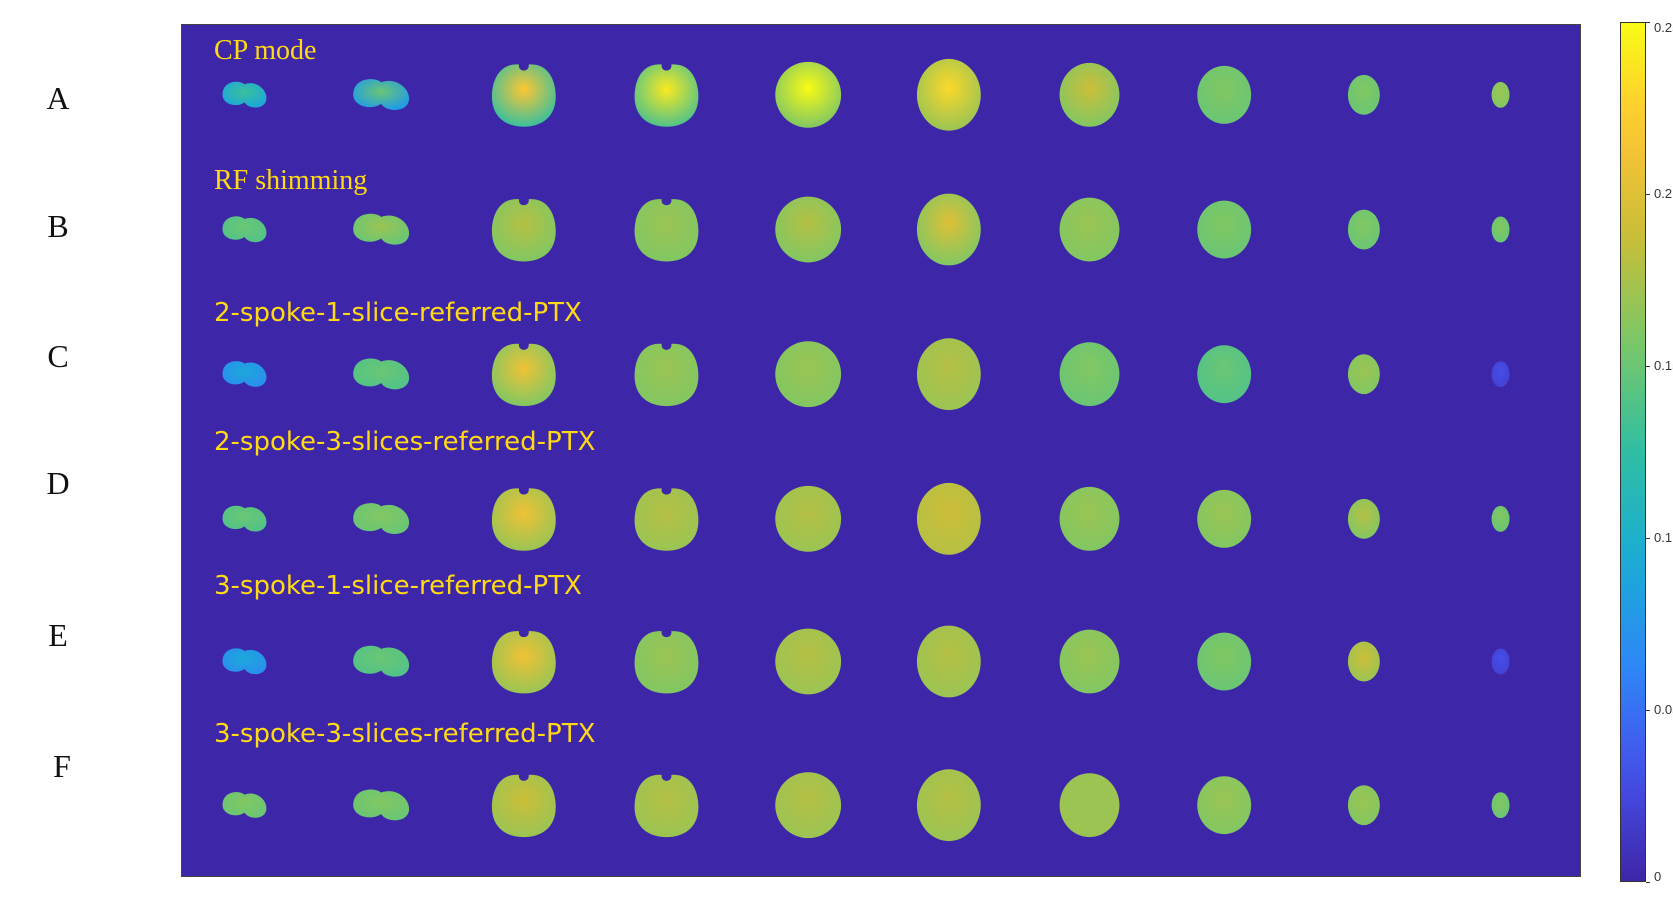 The width and height of the screenshot is (1673, 915). What do you see at coordinates (1663, 27) in the screenshot?
I see `colorbar-tick-label: 0.25` at bounding box center [1663, 27].